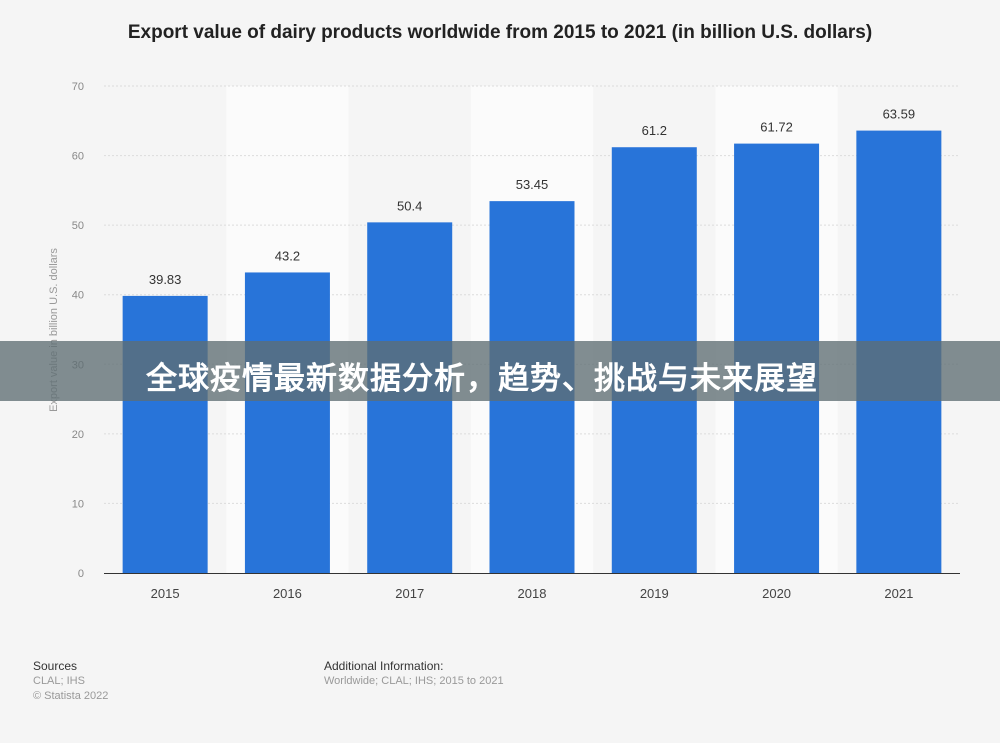 The height and width of the screenshot is (743, 1000). Describe the element at coordinates (78, 226) in the screenshot. I see `y-tick-label: 50` at that location.